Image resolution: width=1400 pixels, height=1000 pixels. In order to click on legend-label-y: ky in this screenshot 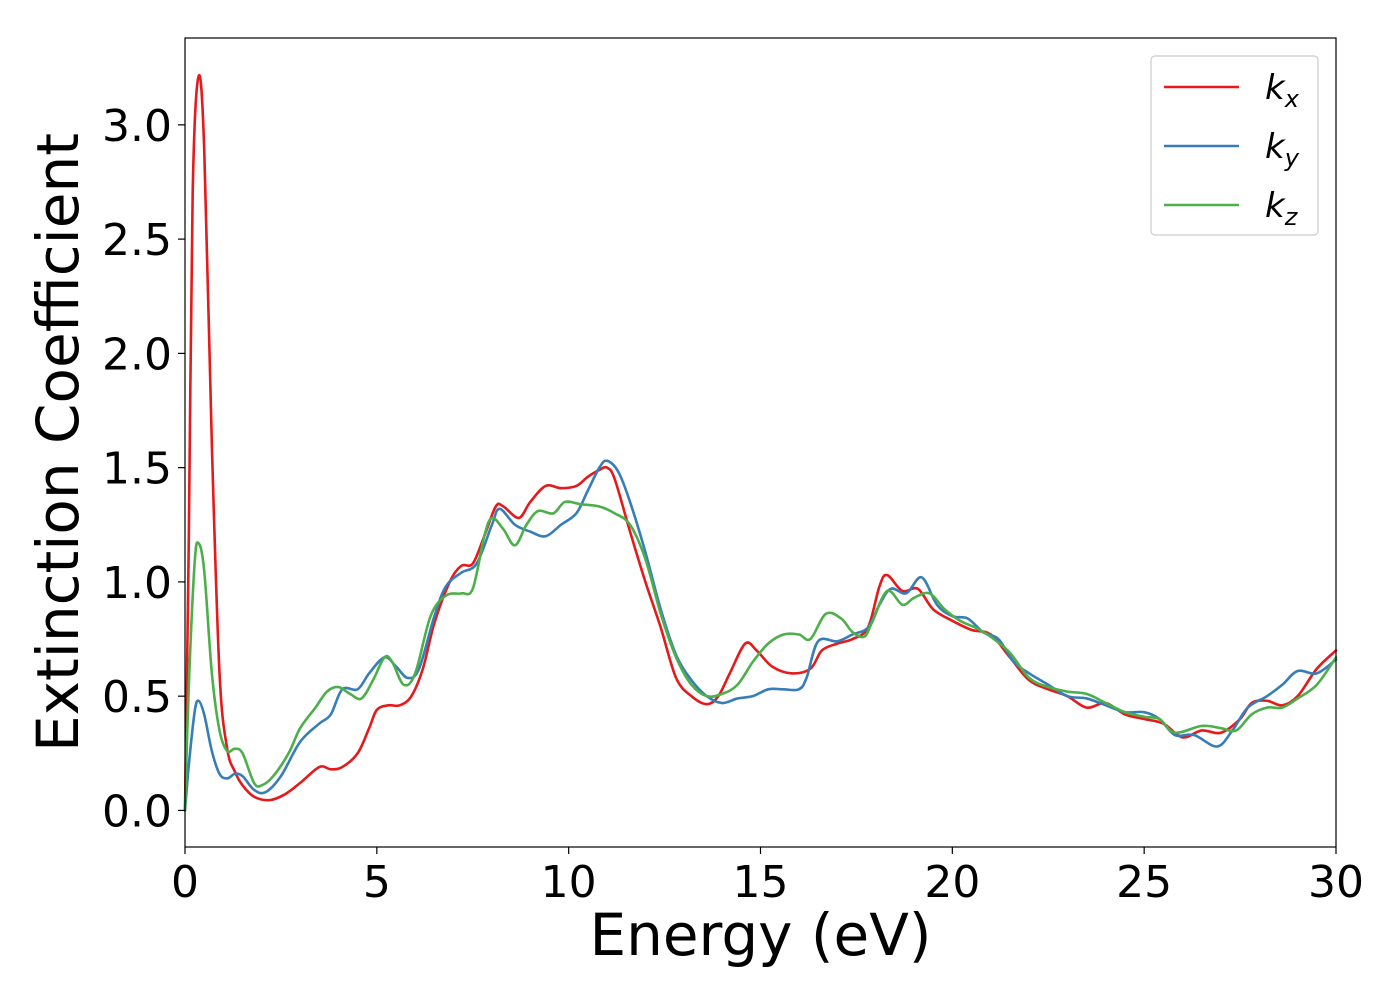, I will do `click(1282, 149)`.